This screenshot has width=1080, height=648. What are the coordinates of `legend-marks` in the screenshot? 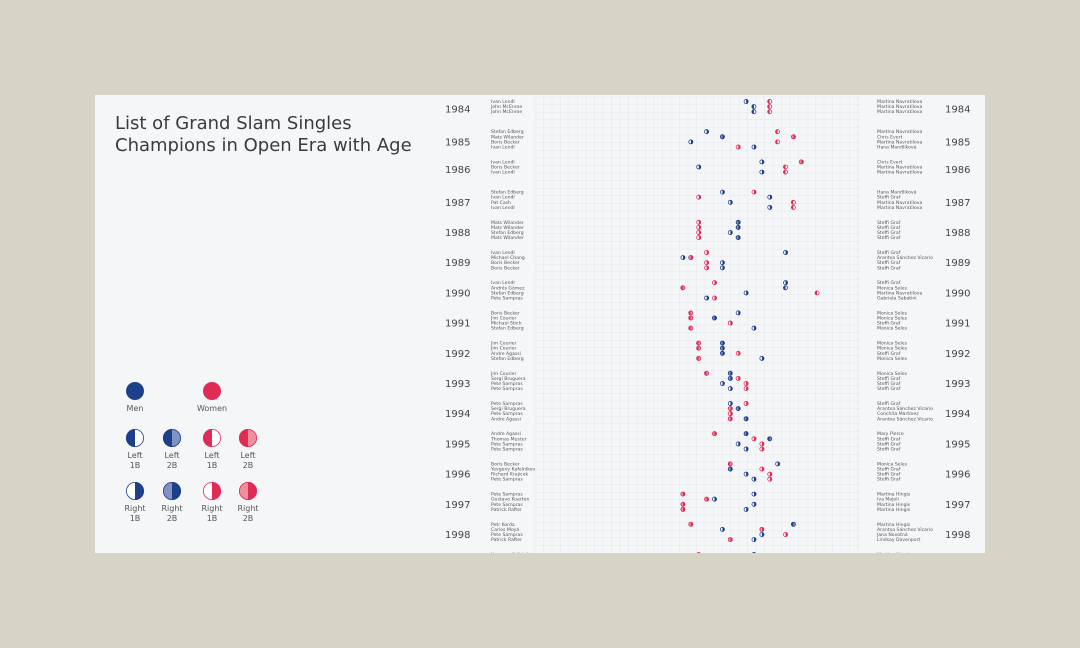 It's located at (191, 441).